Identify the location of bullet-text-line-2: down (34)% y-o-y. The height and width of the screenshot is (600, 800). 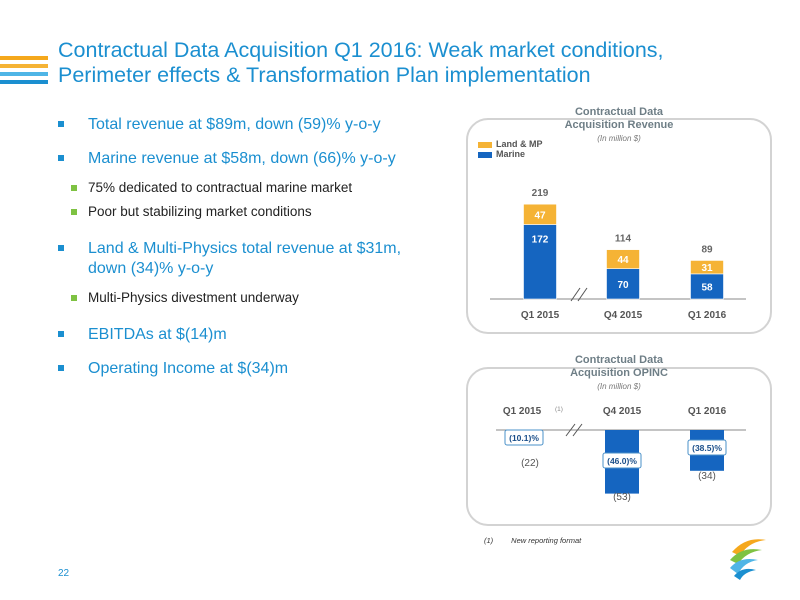
(151, 268).